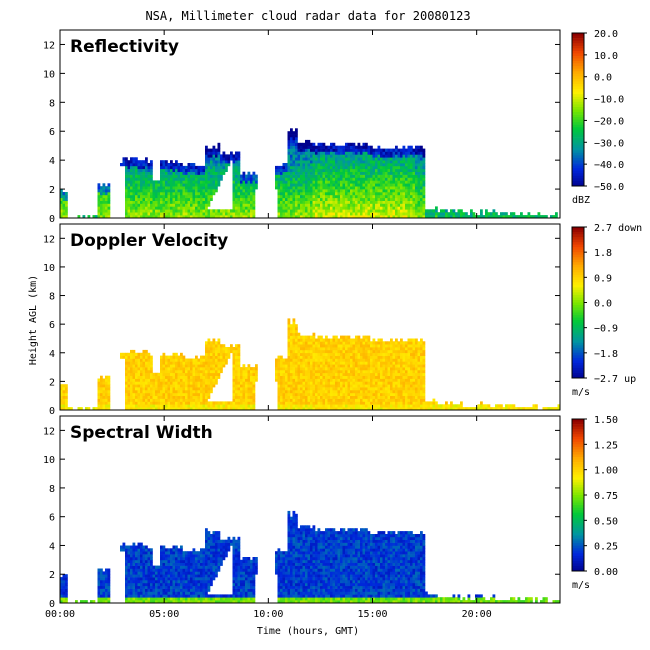 Image resolution: width=650 pixels, height=650 pixels. What do you see at coordinates (578, 152) in the screenshot?
I see `colorbar-swatch` at bounding box center [578, 152].